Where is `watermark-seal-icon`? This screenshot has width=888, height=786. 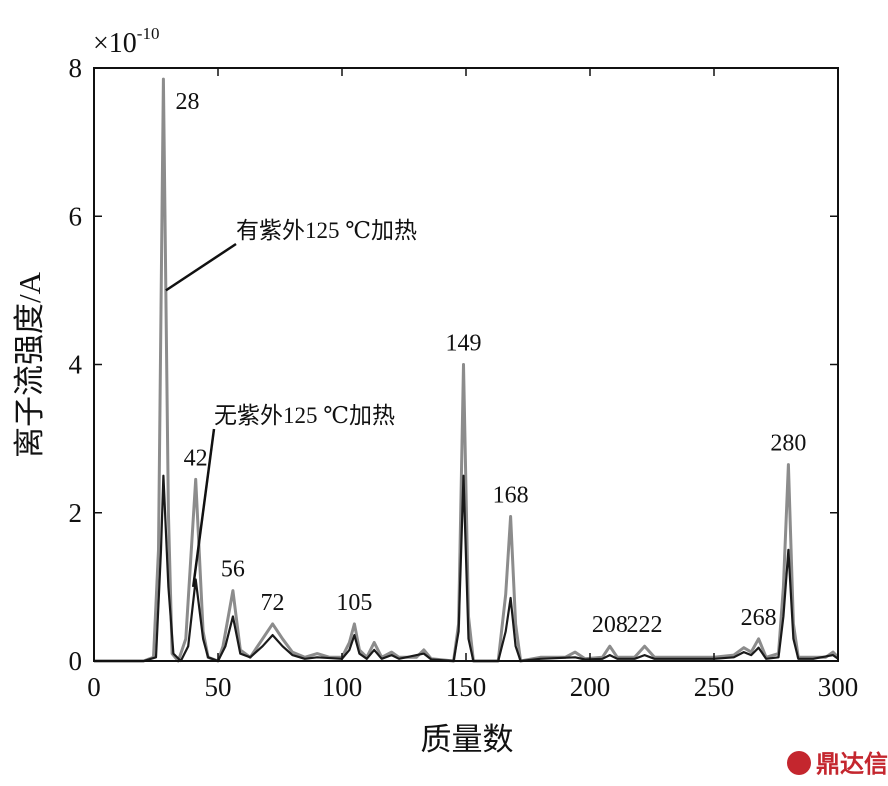 watermark-seal-icon is located at coordinates (799, 763).